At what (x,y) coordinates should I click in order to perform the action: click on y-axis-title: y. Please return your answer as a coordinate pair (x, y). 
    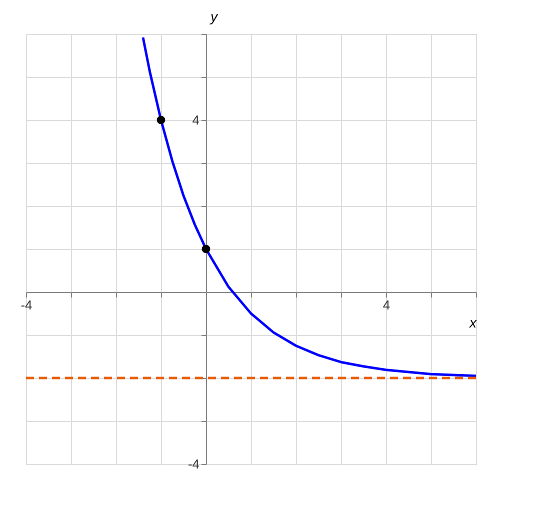
    Looking at the image, I should click on (214, 16).